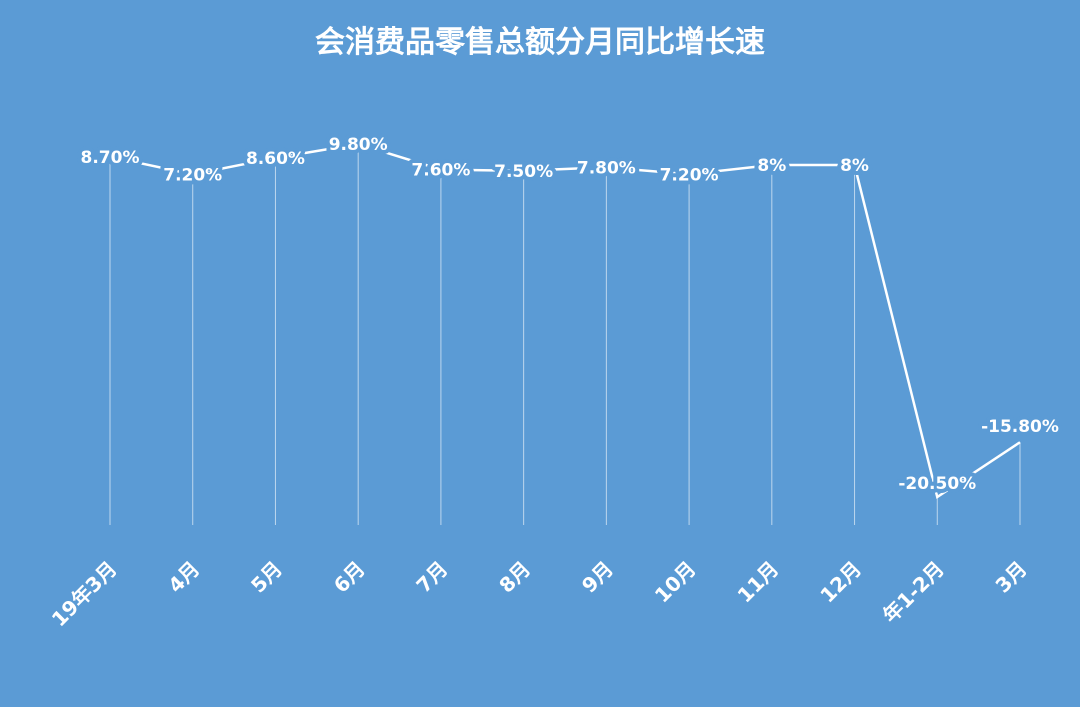  Describe the element at coordinates (606, 168) in the screenshot. I see `data-label: 7.80%` at that location.